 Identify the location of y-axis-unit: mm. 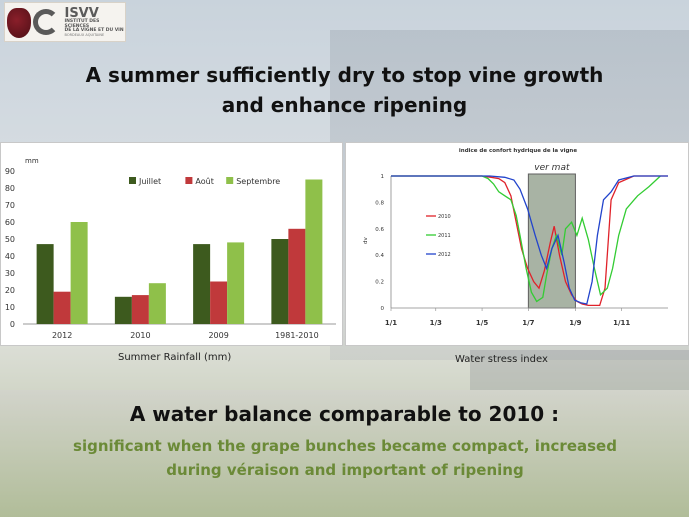
(32, 161).